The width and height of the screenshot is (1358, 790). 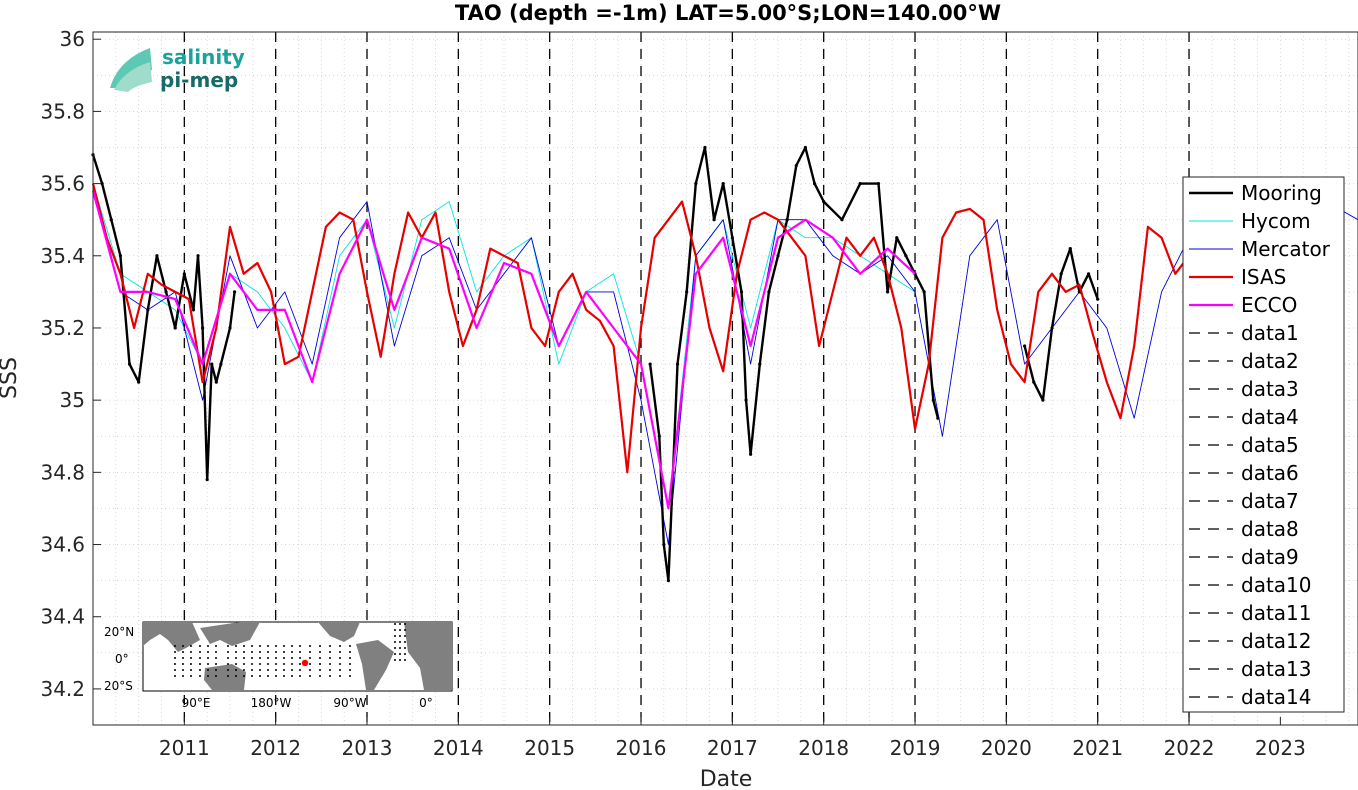 I want to click on y-tick-label: 34.2, so click(x=62, y=689).